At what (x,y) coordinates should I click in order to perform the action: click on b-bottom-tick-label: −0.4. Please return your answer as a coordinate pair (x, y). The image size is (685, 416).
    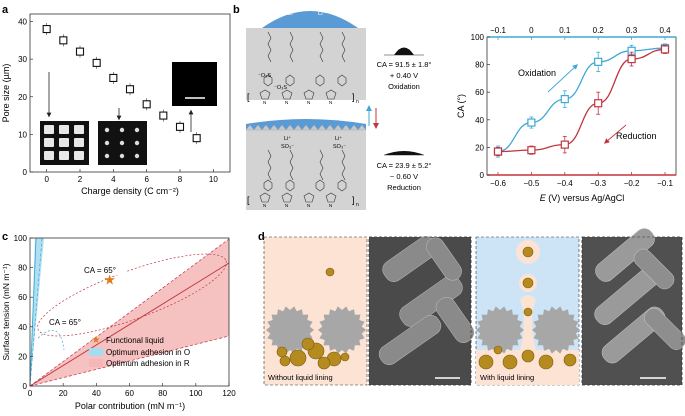
    Looking at the image, I should click on (565, 183).